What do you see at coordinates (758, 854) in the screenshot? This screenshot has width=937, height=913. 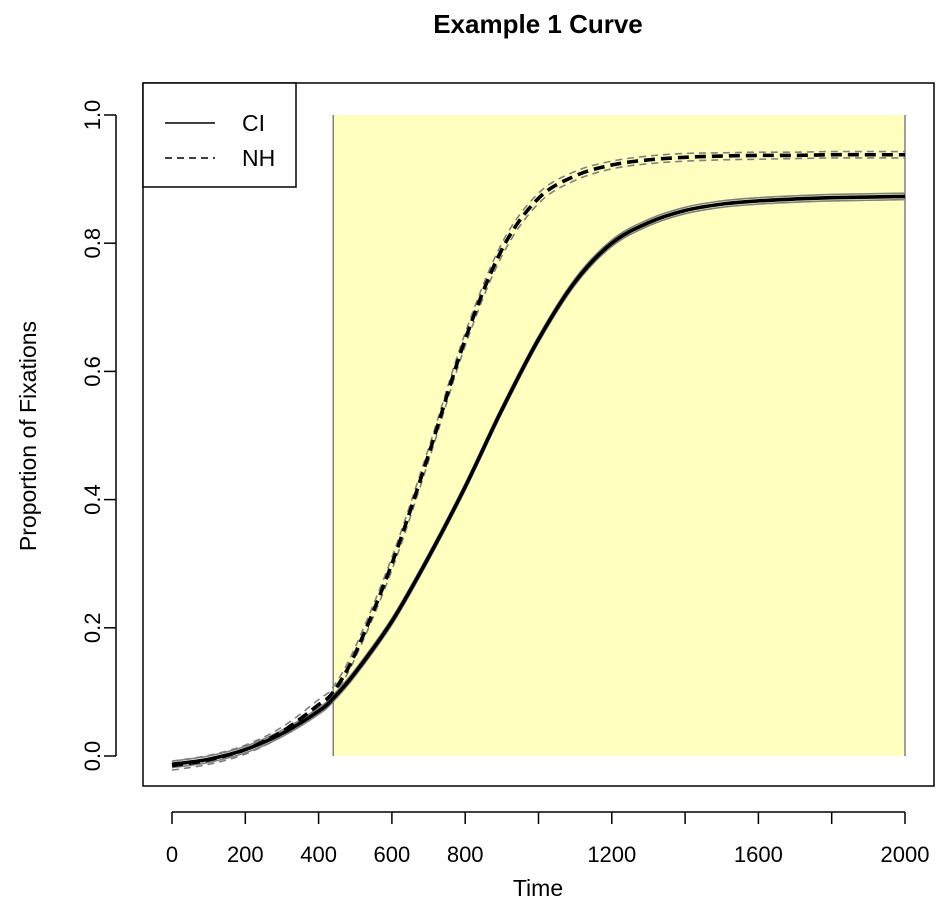 I see `x-tick-label: 1600` at bounding box center [758, 854].